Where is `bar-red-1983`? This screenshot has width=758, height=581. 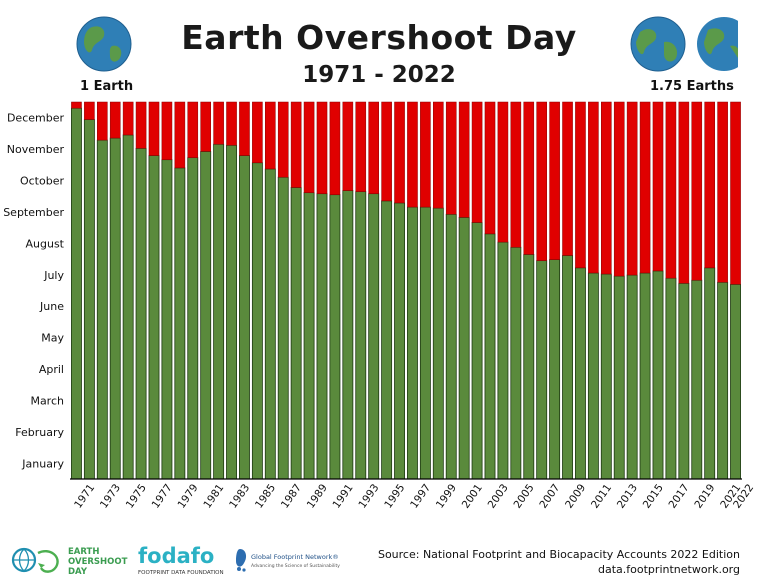
bar-red-1983 is located at coordinates (231, 123).